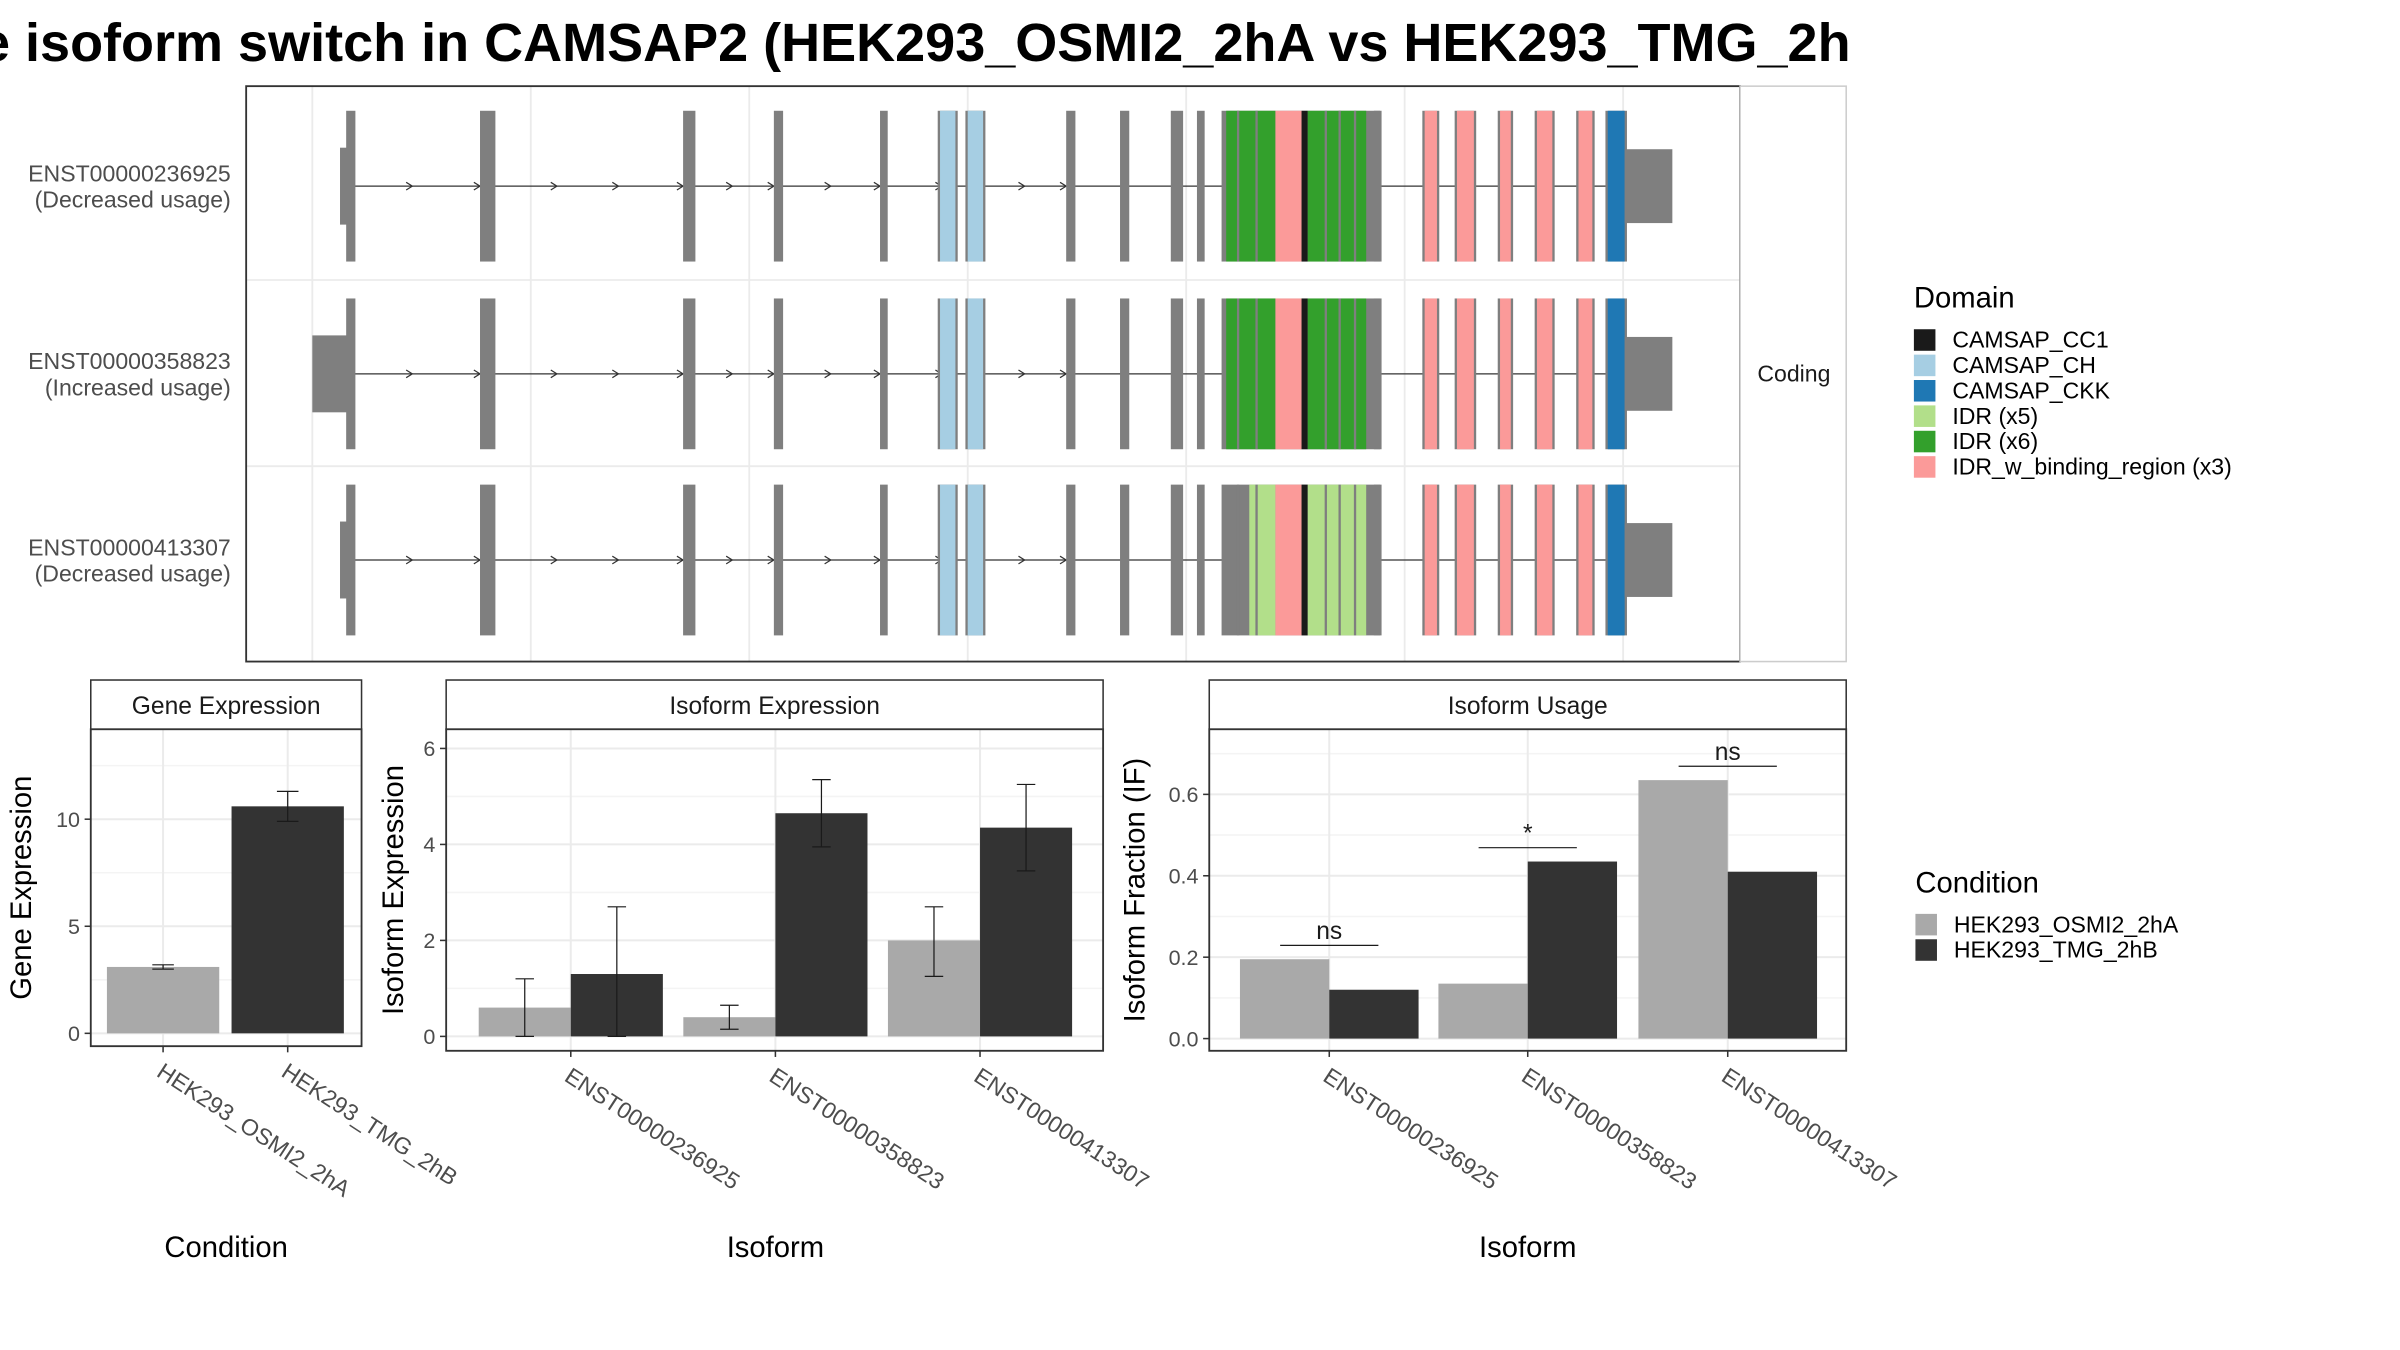 The height and width of the screenshot is (1350, 2400). I want to click on condition-legend-title: Condition, so click(1976, 883).